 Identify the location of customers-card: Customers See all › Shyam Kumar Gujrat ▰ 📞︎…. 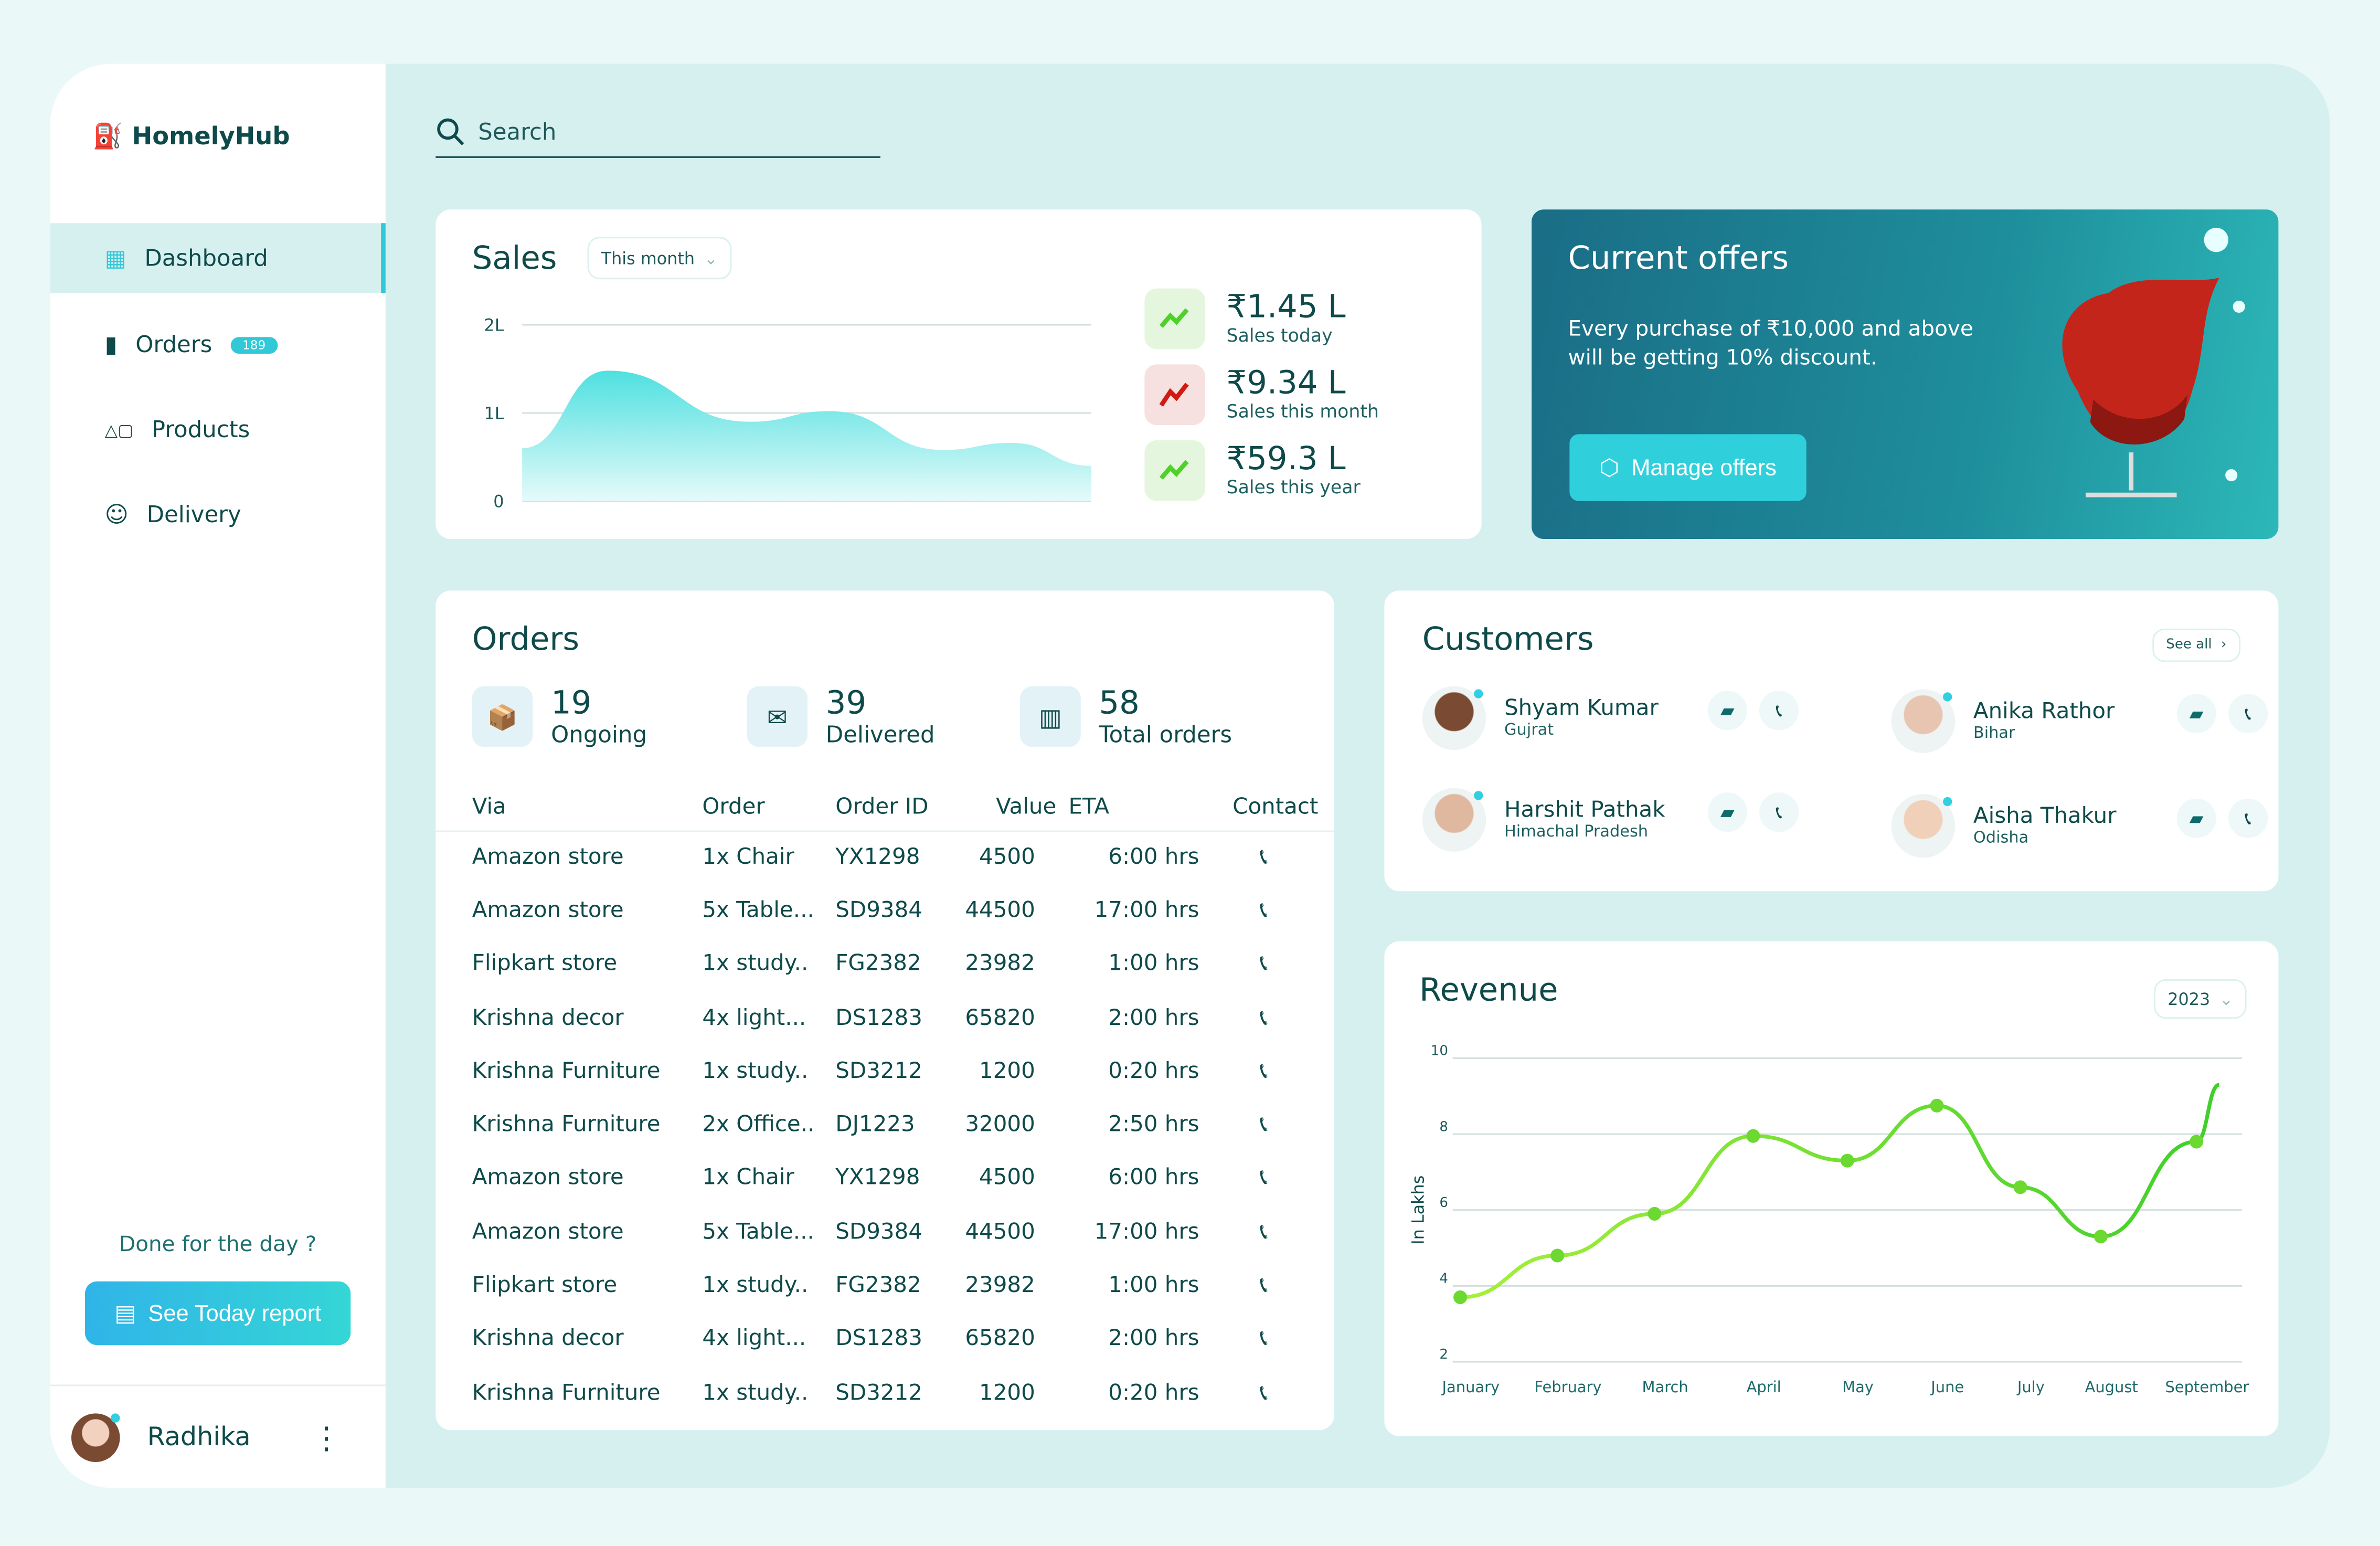
(1831, 741).